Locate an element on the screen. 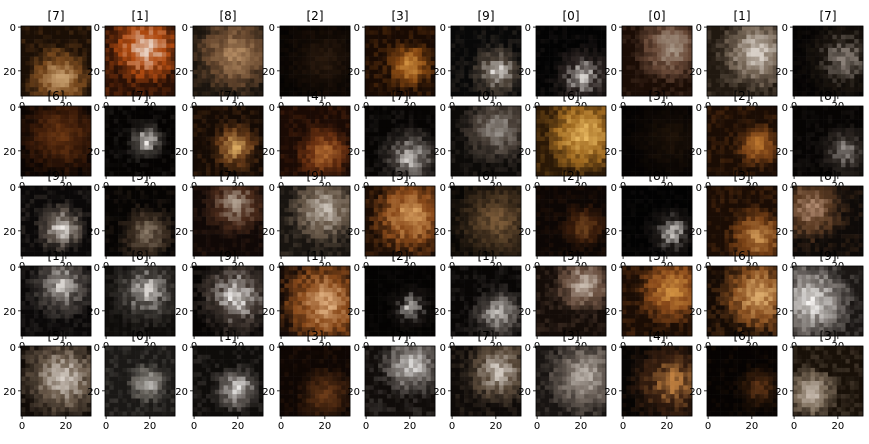 This screenshot has width=869, height=444. subplot-title: [0] is located at coordinates (571, 16).